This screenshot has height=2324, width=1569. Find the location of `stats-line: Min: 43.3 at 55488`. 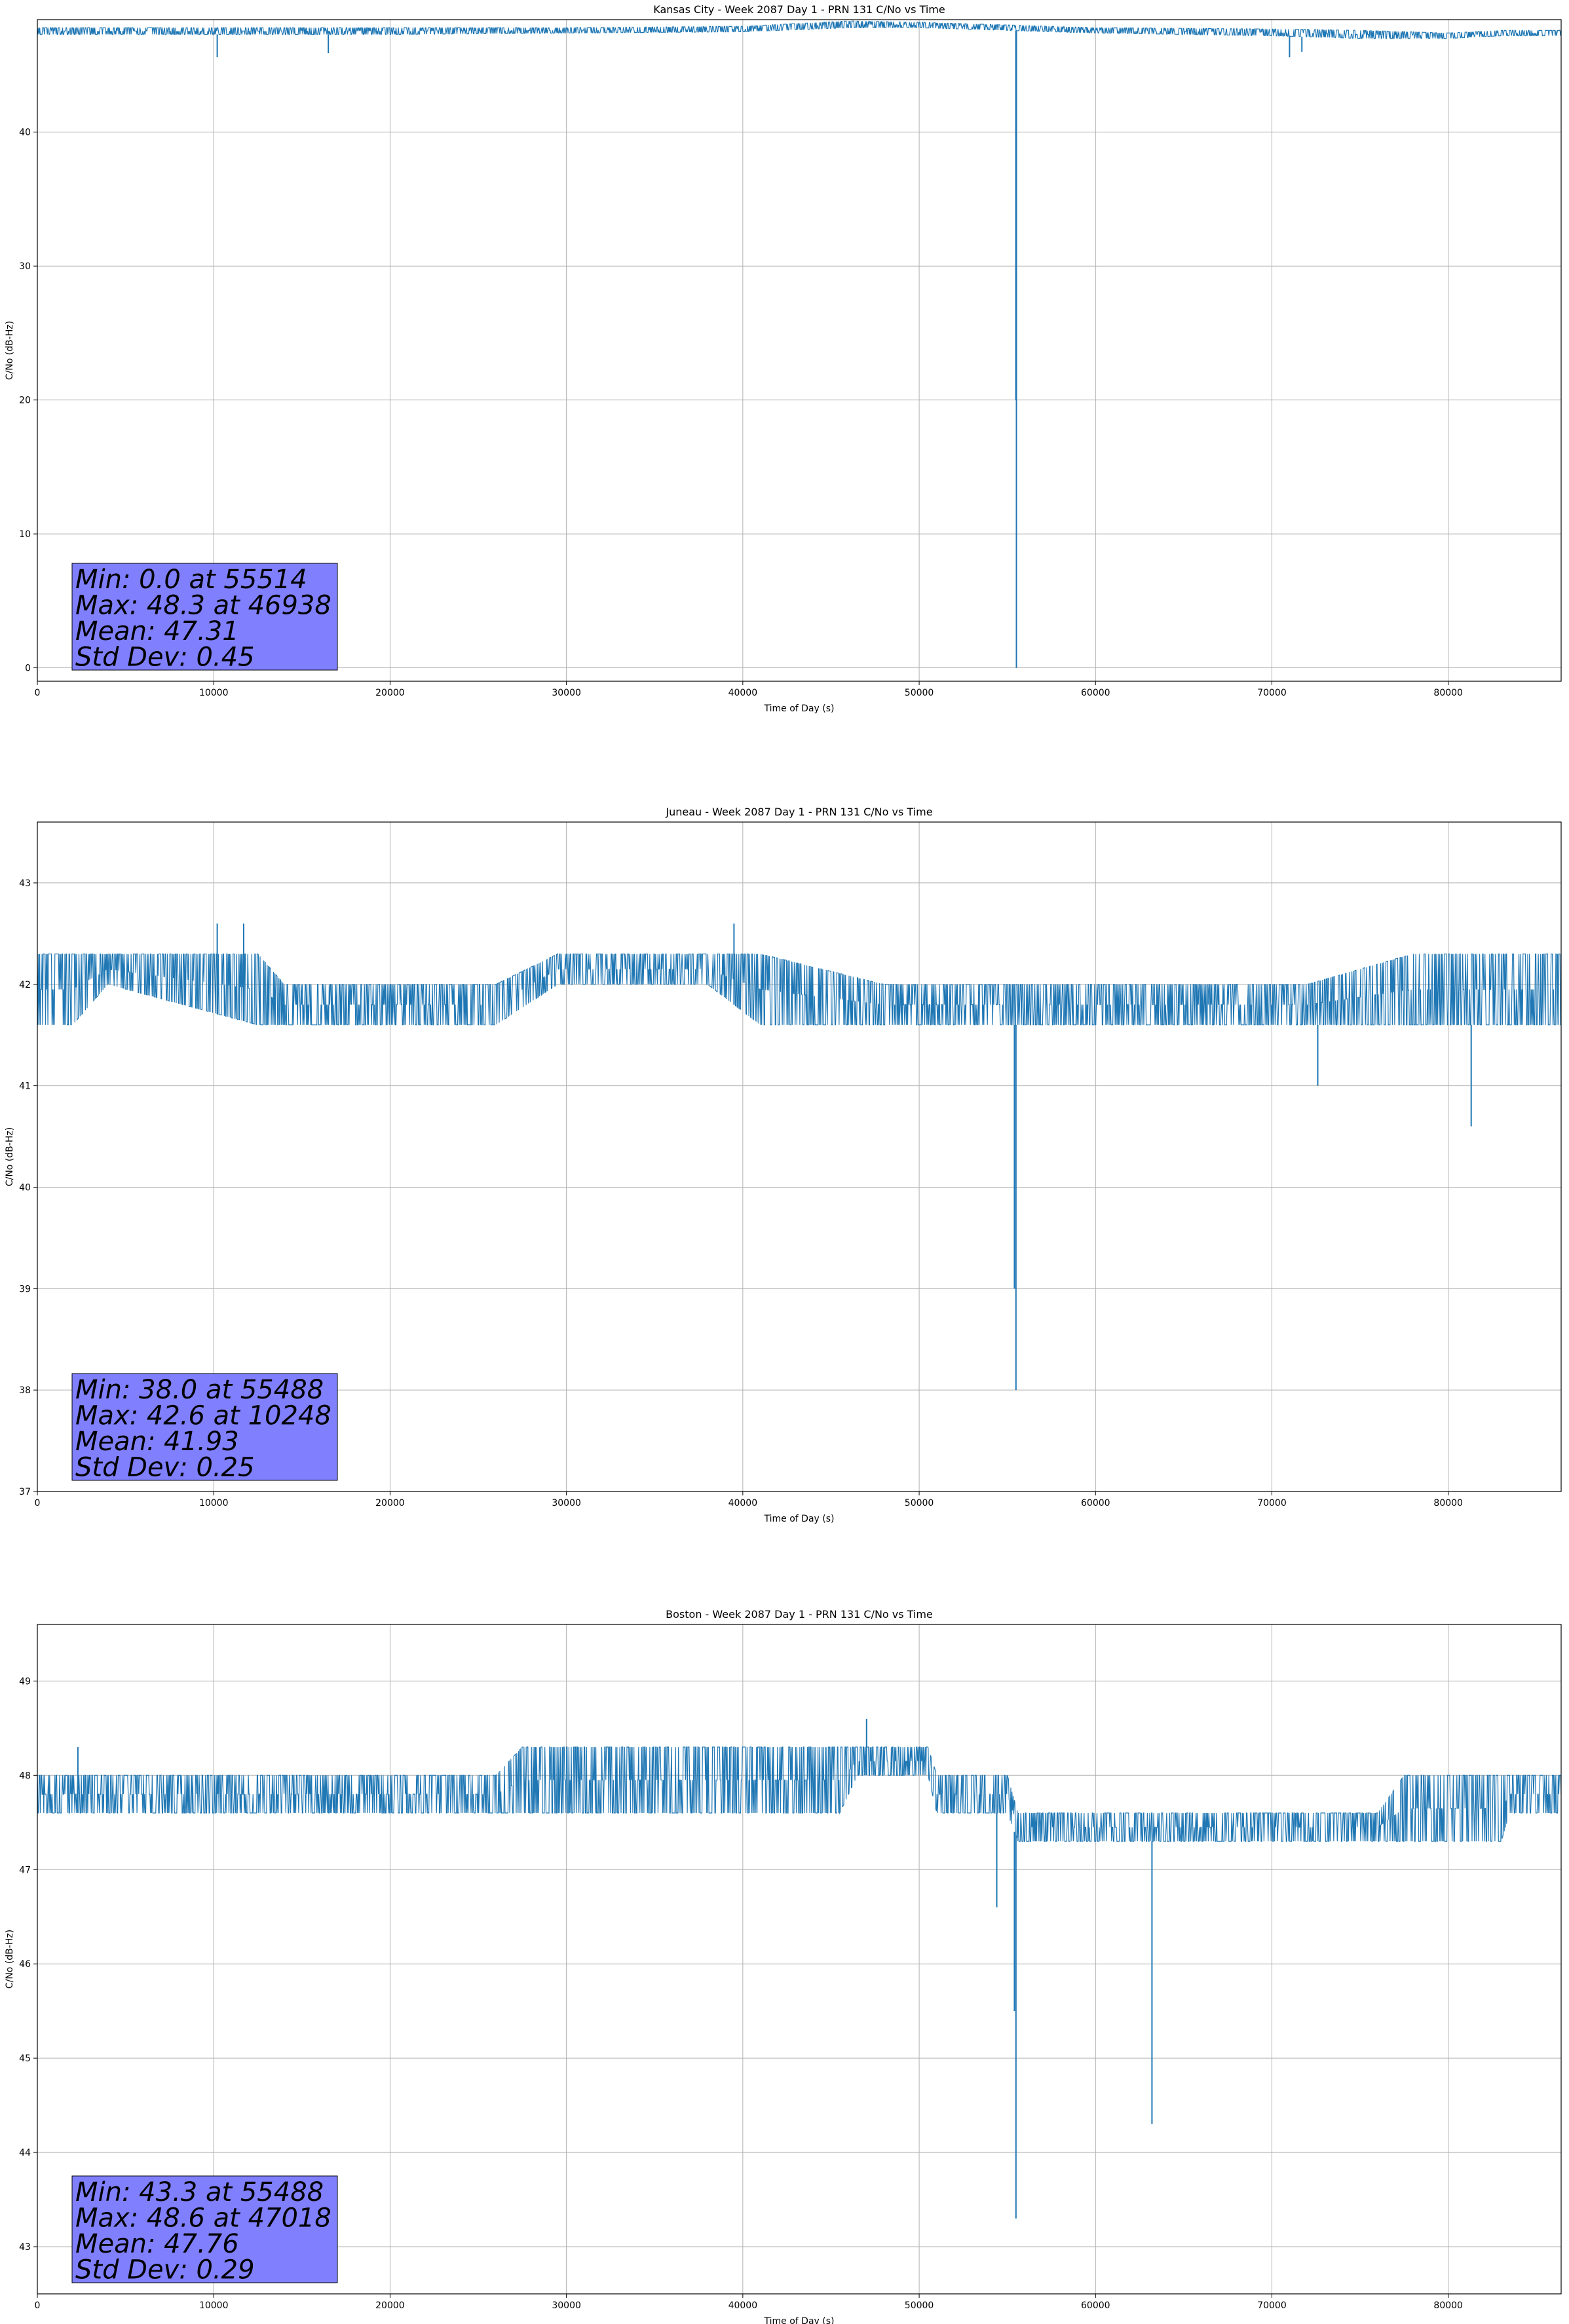

stats-line: Min: 43.3 at 55488 is located at coordinates (199, 2192).